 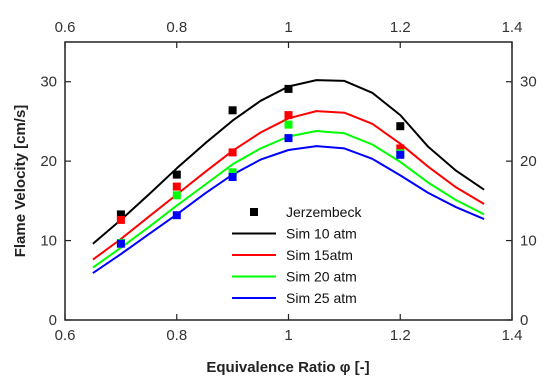 I want to click on x-axis-title: Equivalence Ratio φ [-], so click(x=287, y=367).